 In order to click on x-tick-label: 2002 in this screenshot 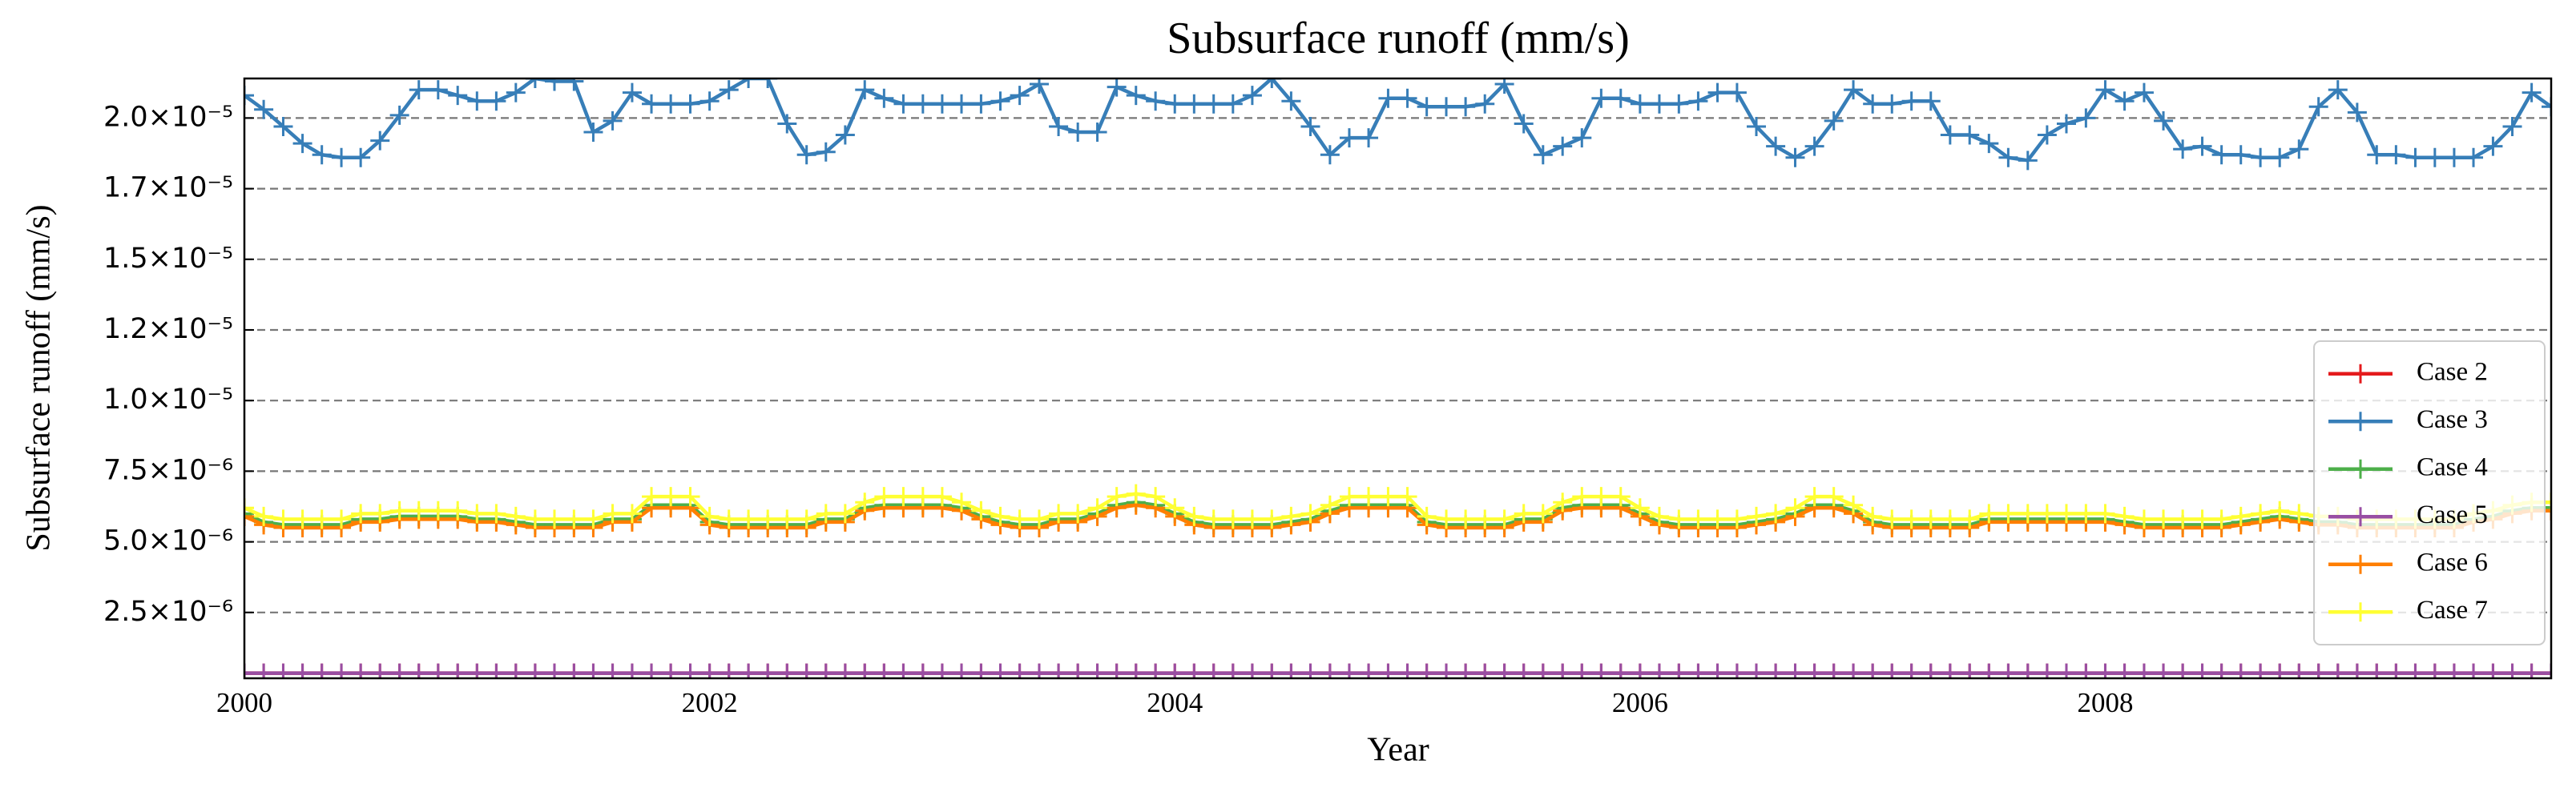, I will do `click(710, 702)`.